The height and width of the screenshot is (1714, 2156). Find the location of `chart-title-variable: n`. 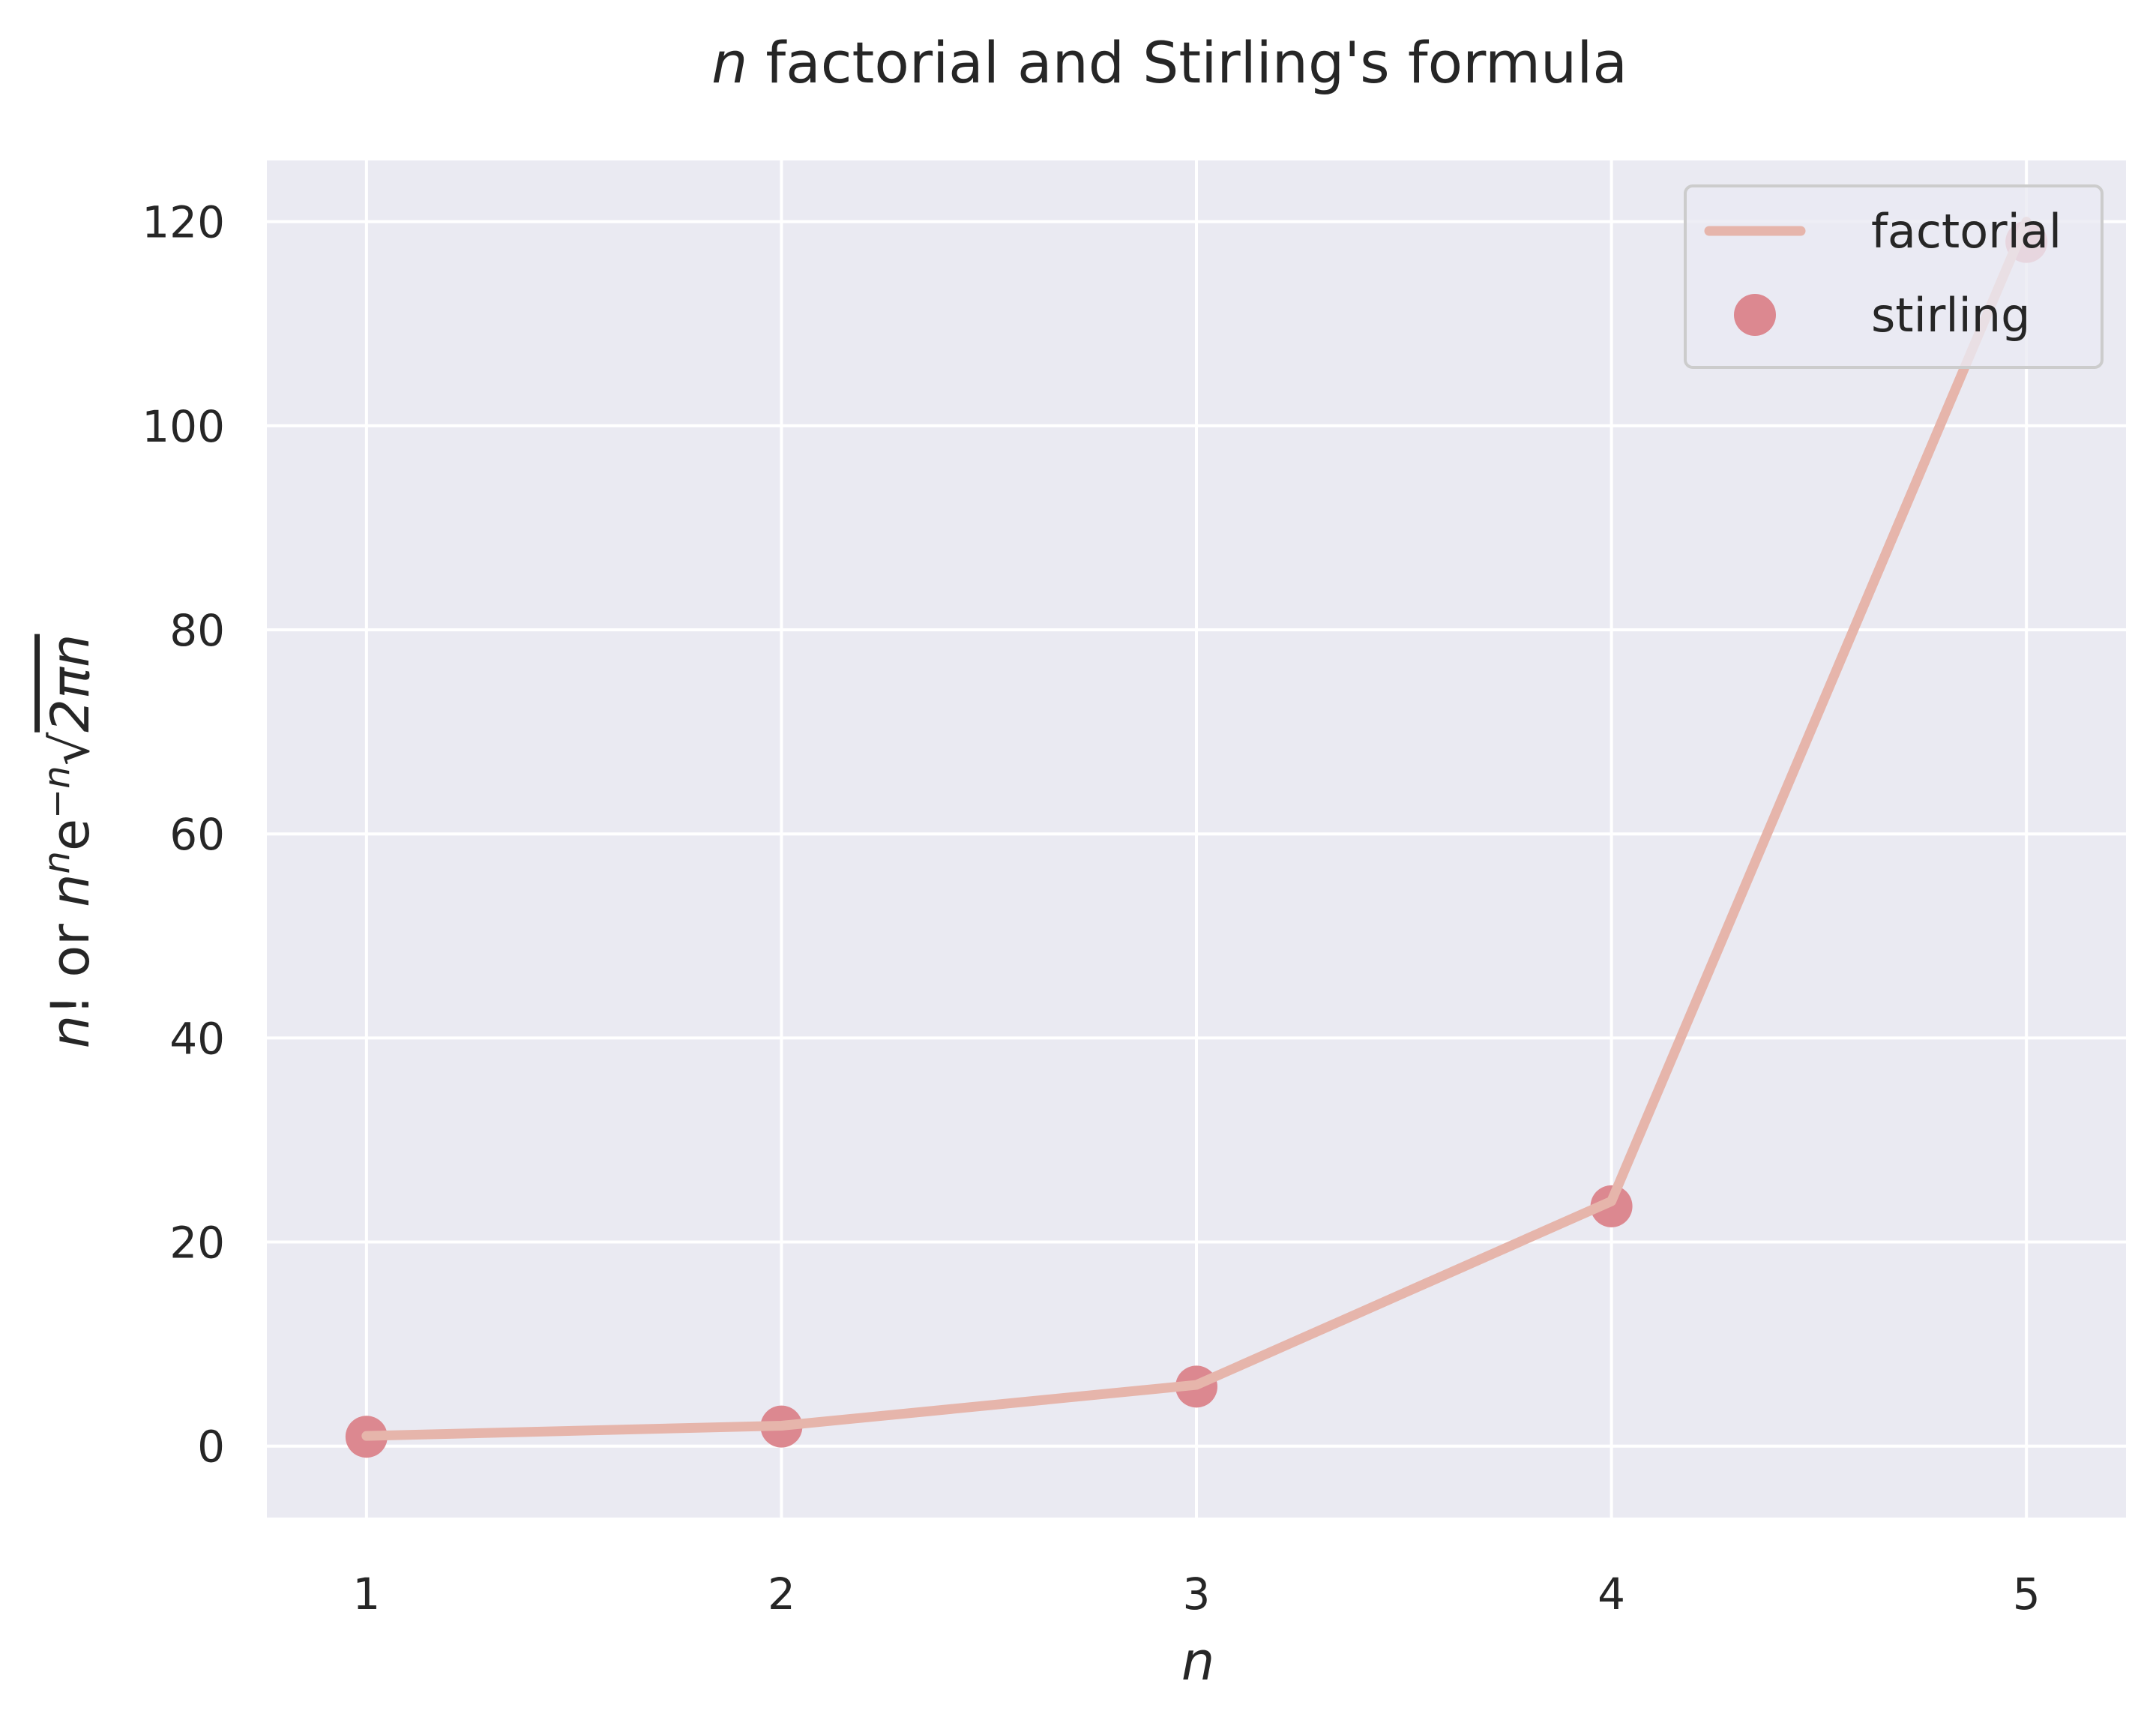

chart-title-variable: n is located at coordinates (729, 62).